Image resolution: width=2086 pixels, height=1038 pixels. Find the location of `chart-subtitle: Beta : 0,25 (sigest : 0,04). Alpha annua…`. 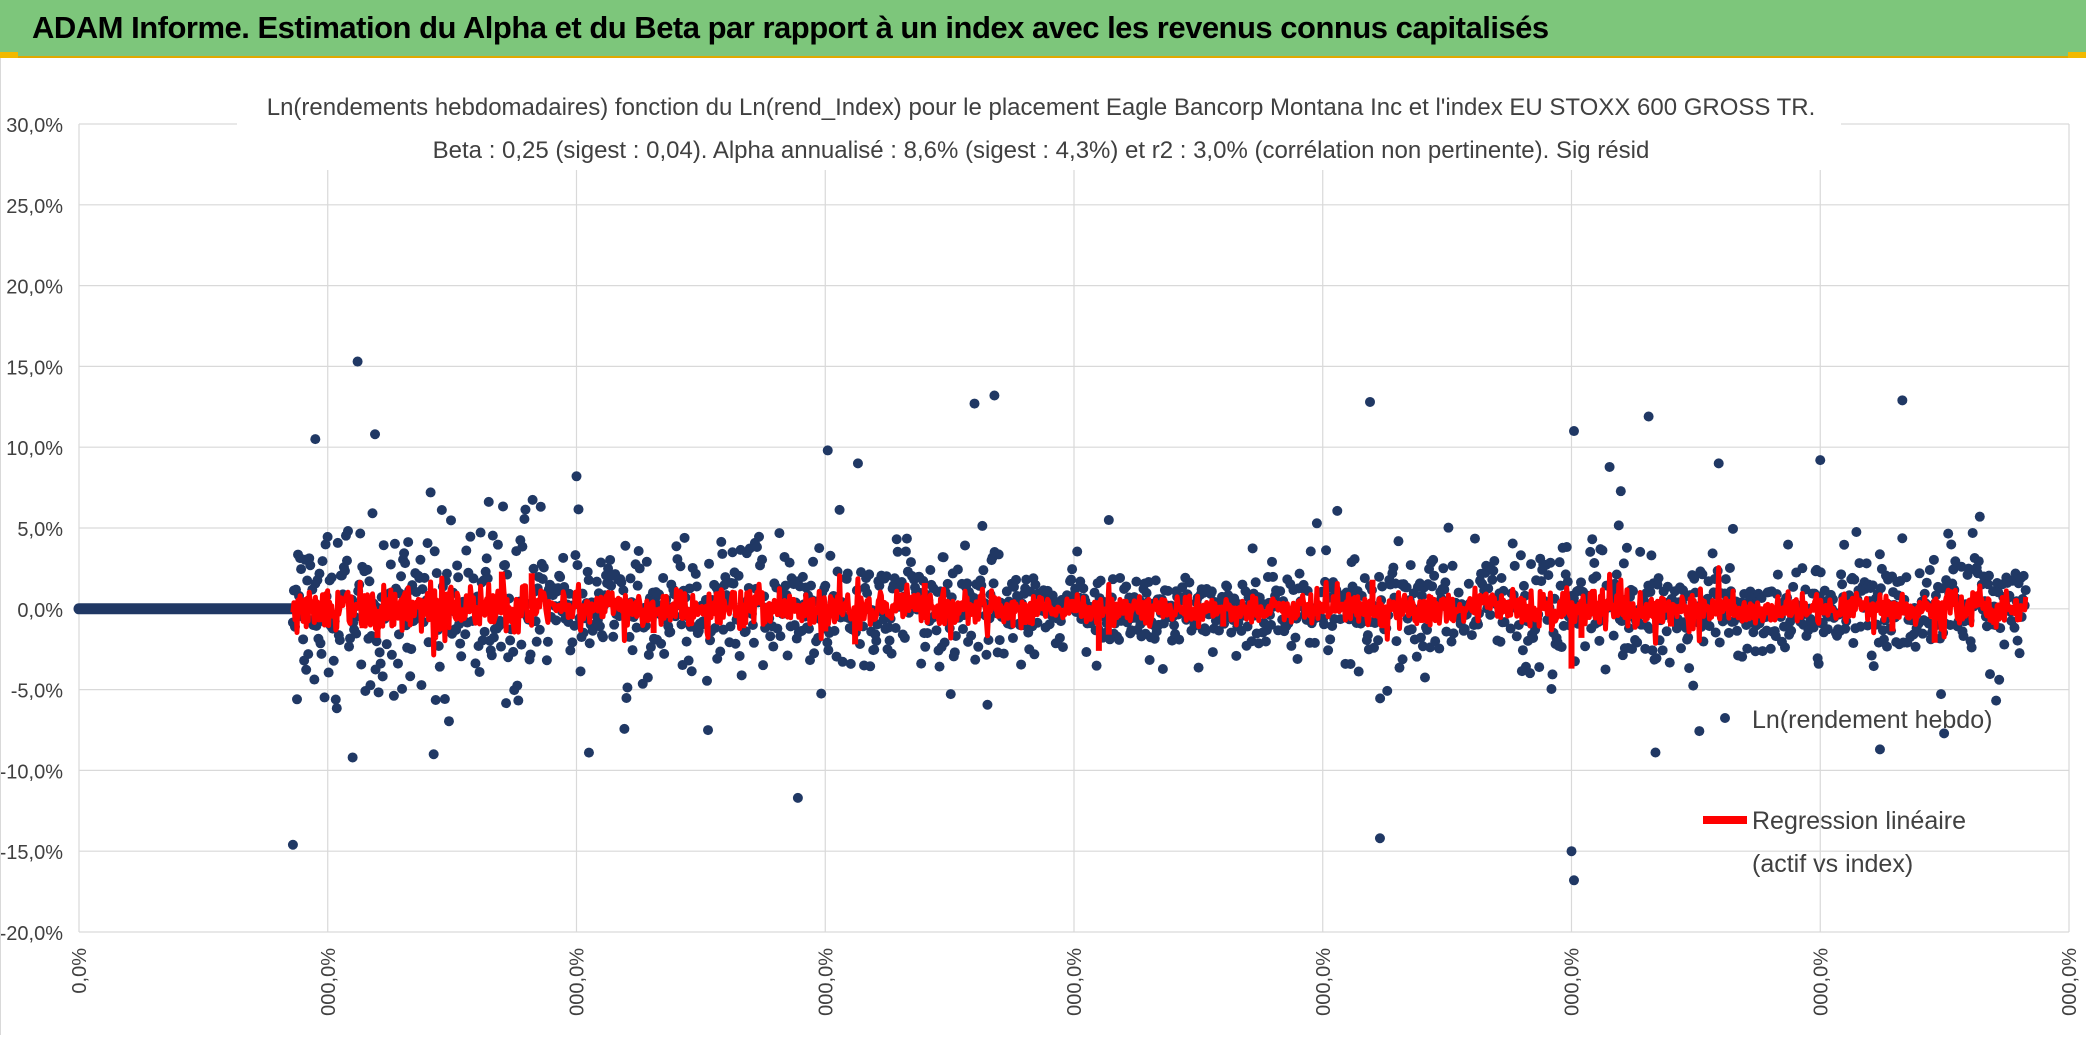

chart-subtitle: Beta : 0,25 (sigest : 0,04). Alpha annua… is located at coordinates (1041, 150).